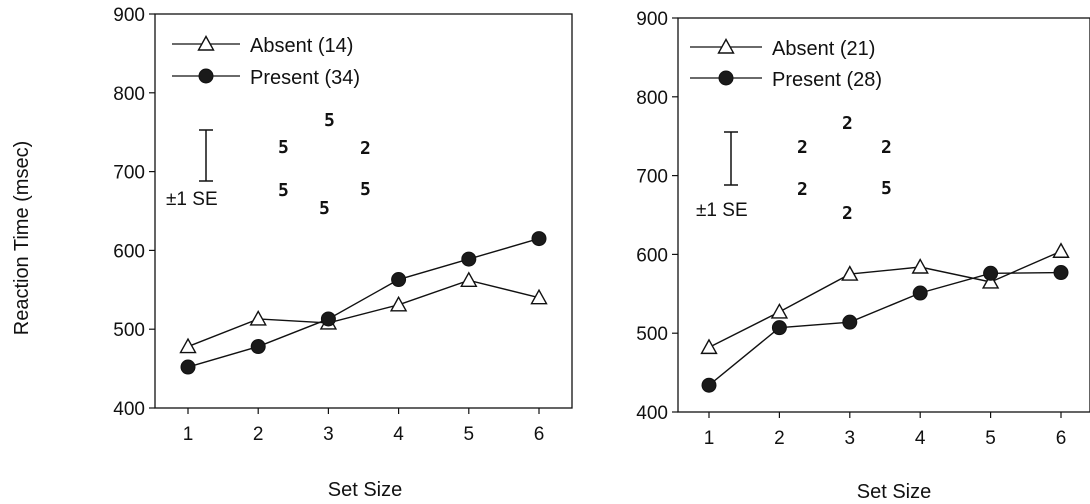 The height and width of the screenshot is (504, 1090). I want to click on right-series-line-present, so click(885, 328).